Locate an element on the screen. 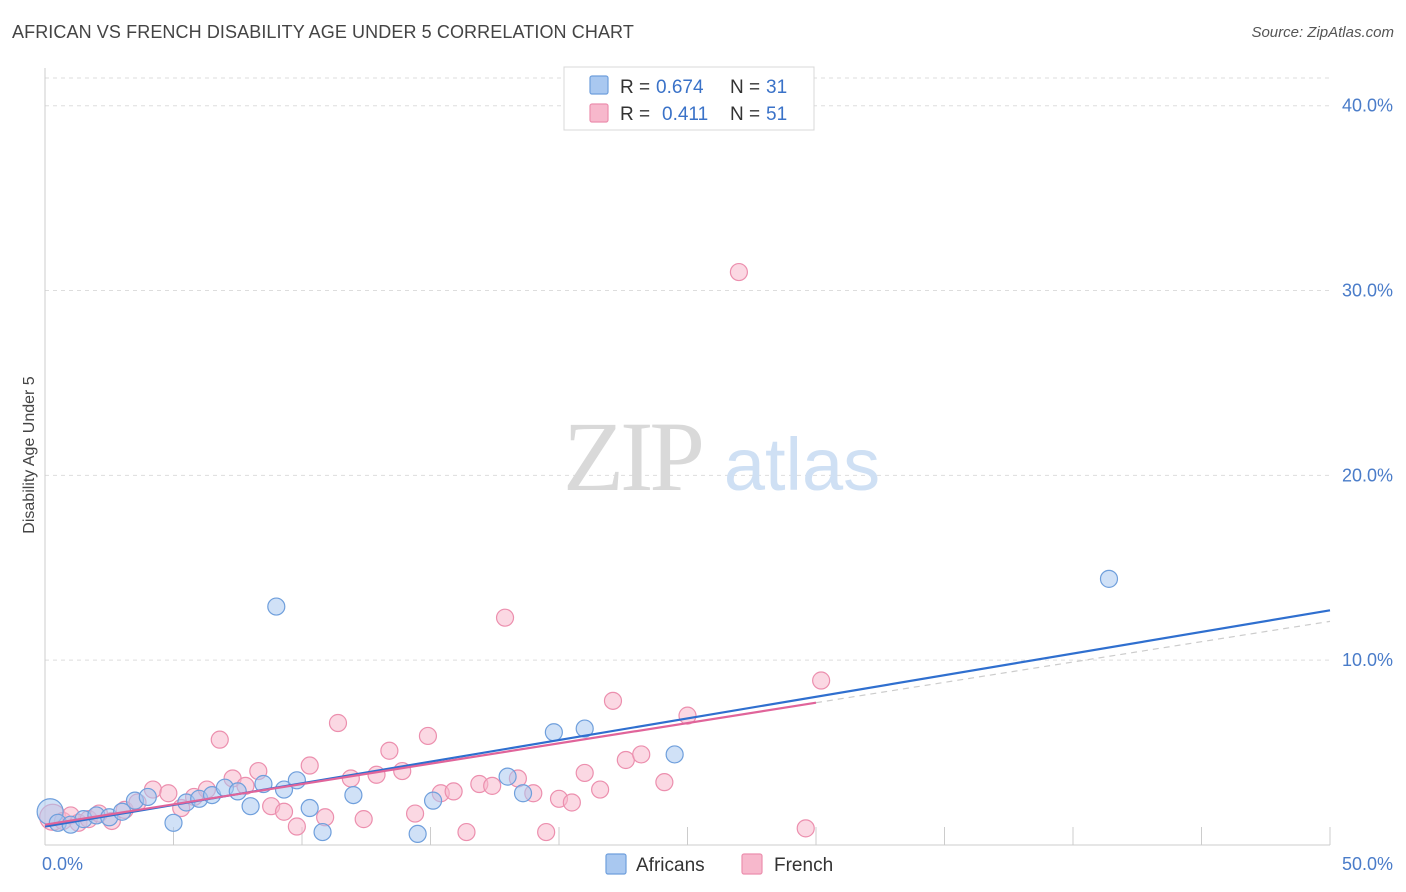 The height and width of the screenshot is (892, 1406). x-tick-labels: 0.0% 50.0% is located at coordinates (717, 864).